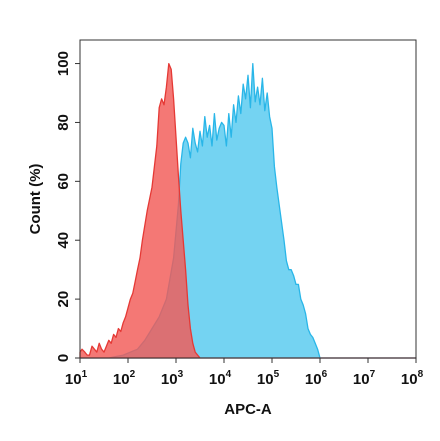  Describe the element at coordinates (63, 181) in the screenshot. I see `y-tick-label-4: 60` at that location.